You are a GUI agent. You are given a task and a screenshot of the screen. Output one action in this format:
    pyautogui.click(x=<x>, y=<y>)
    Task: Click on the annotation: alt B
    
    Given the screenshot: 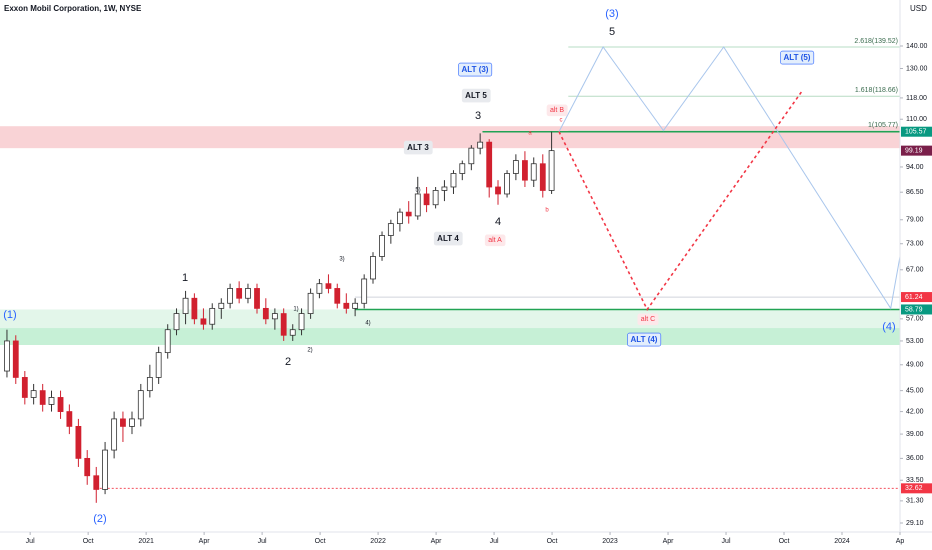 What is the action you would take?
    pyautogui.click(x=557, y=110)
    